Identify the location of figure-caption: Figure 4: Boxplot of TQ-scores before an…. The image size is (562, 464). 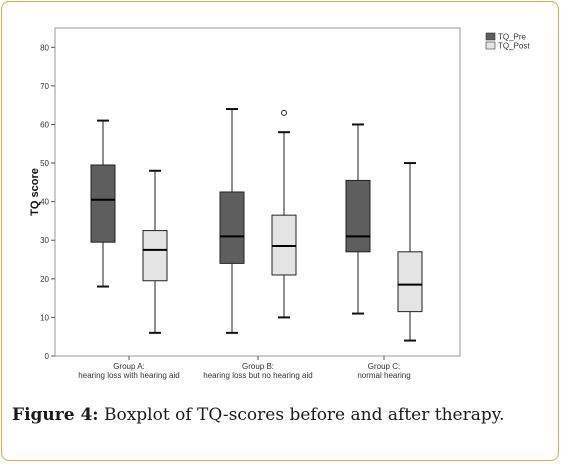
(258, 415).